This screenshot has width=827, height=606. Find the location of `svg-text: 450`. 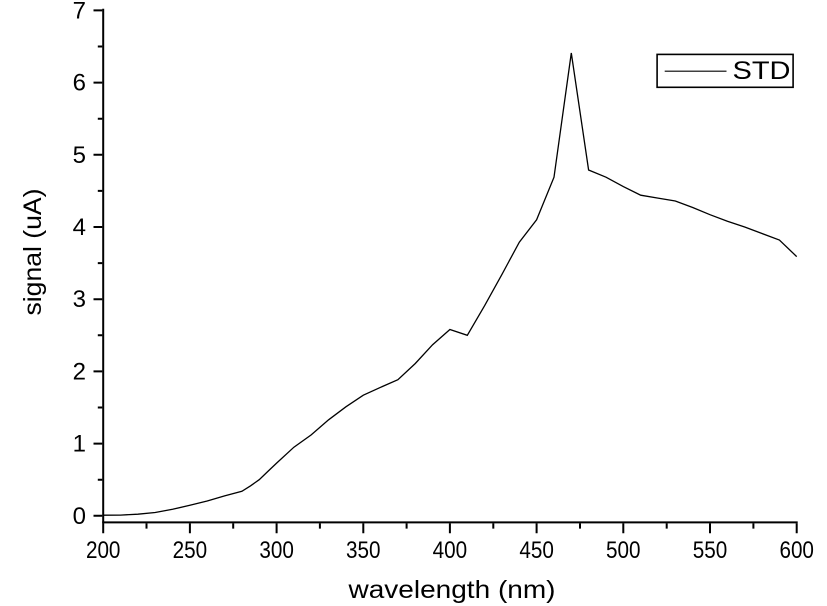

svg-text: 450 is located at coordinates (536, 550).